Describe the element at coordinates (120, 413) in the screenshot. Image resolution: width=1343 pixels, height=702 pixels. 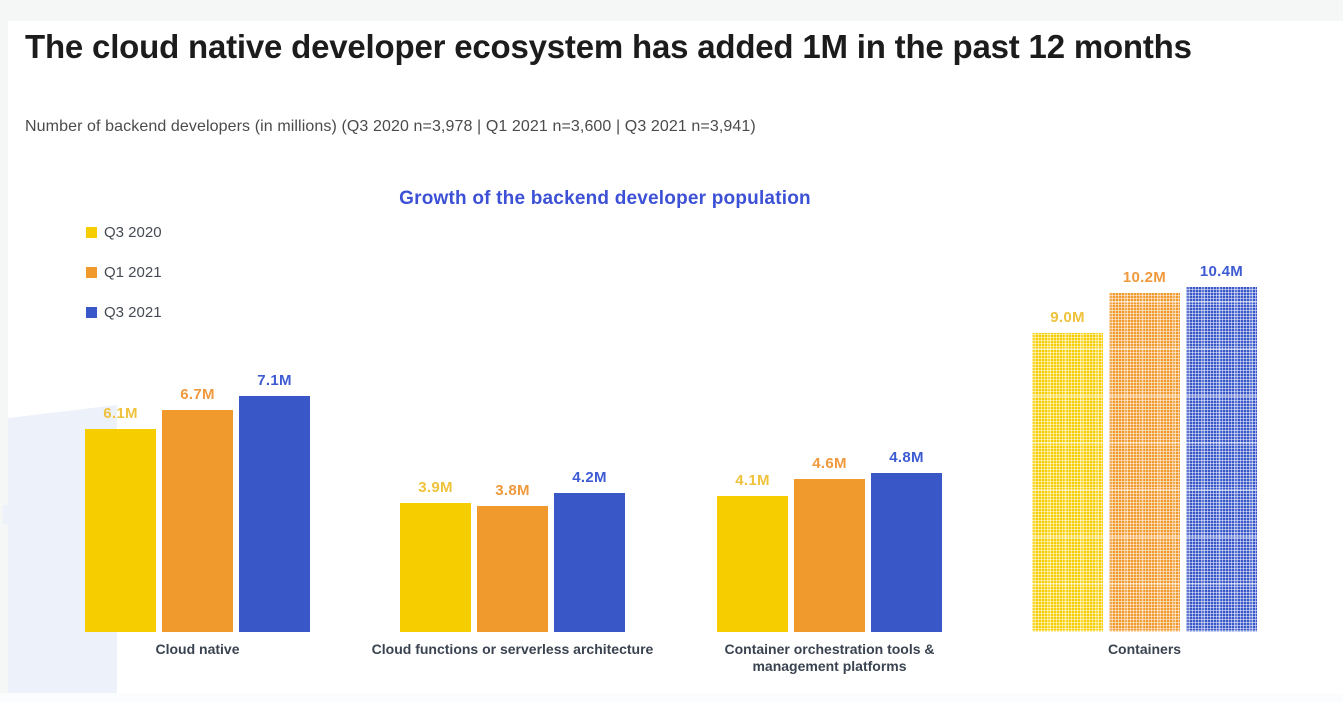
I see `bar-value-label: 6.1M` at that location.